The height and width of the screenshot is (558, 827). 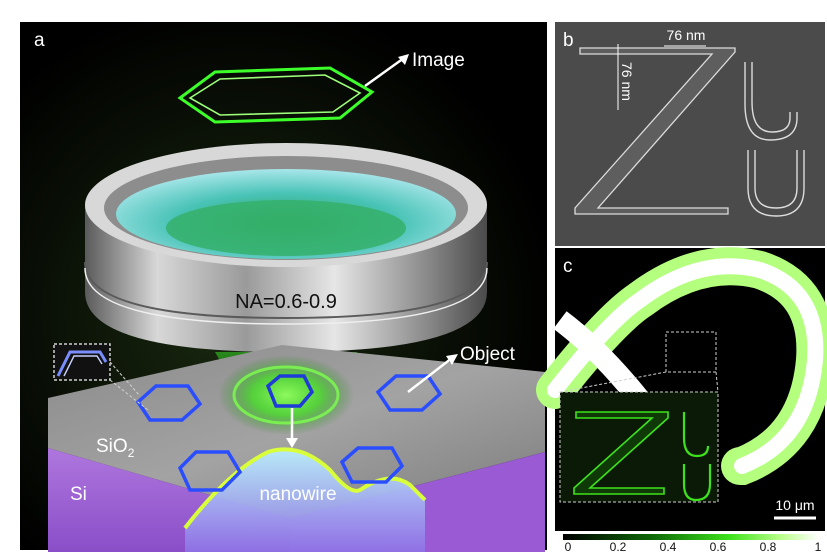 I want to click on object-arrow, so click(x=430, y=375).